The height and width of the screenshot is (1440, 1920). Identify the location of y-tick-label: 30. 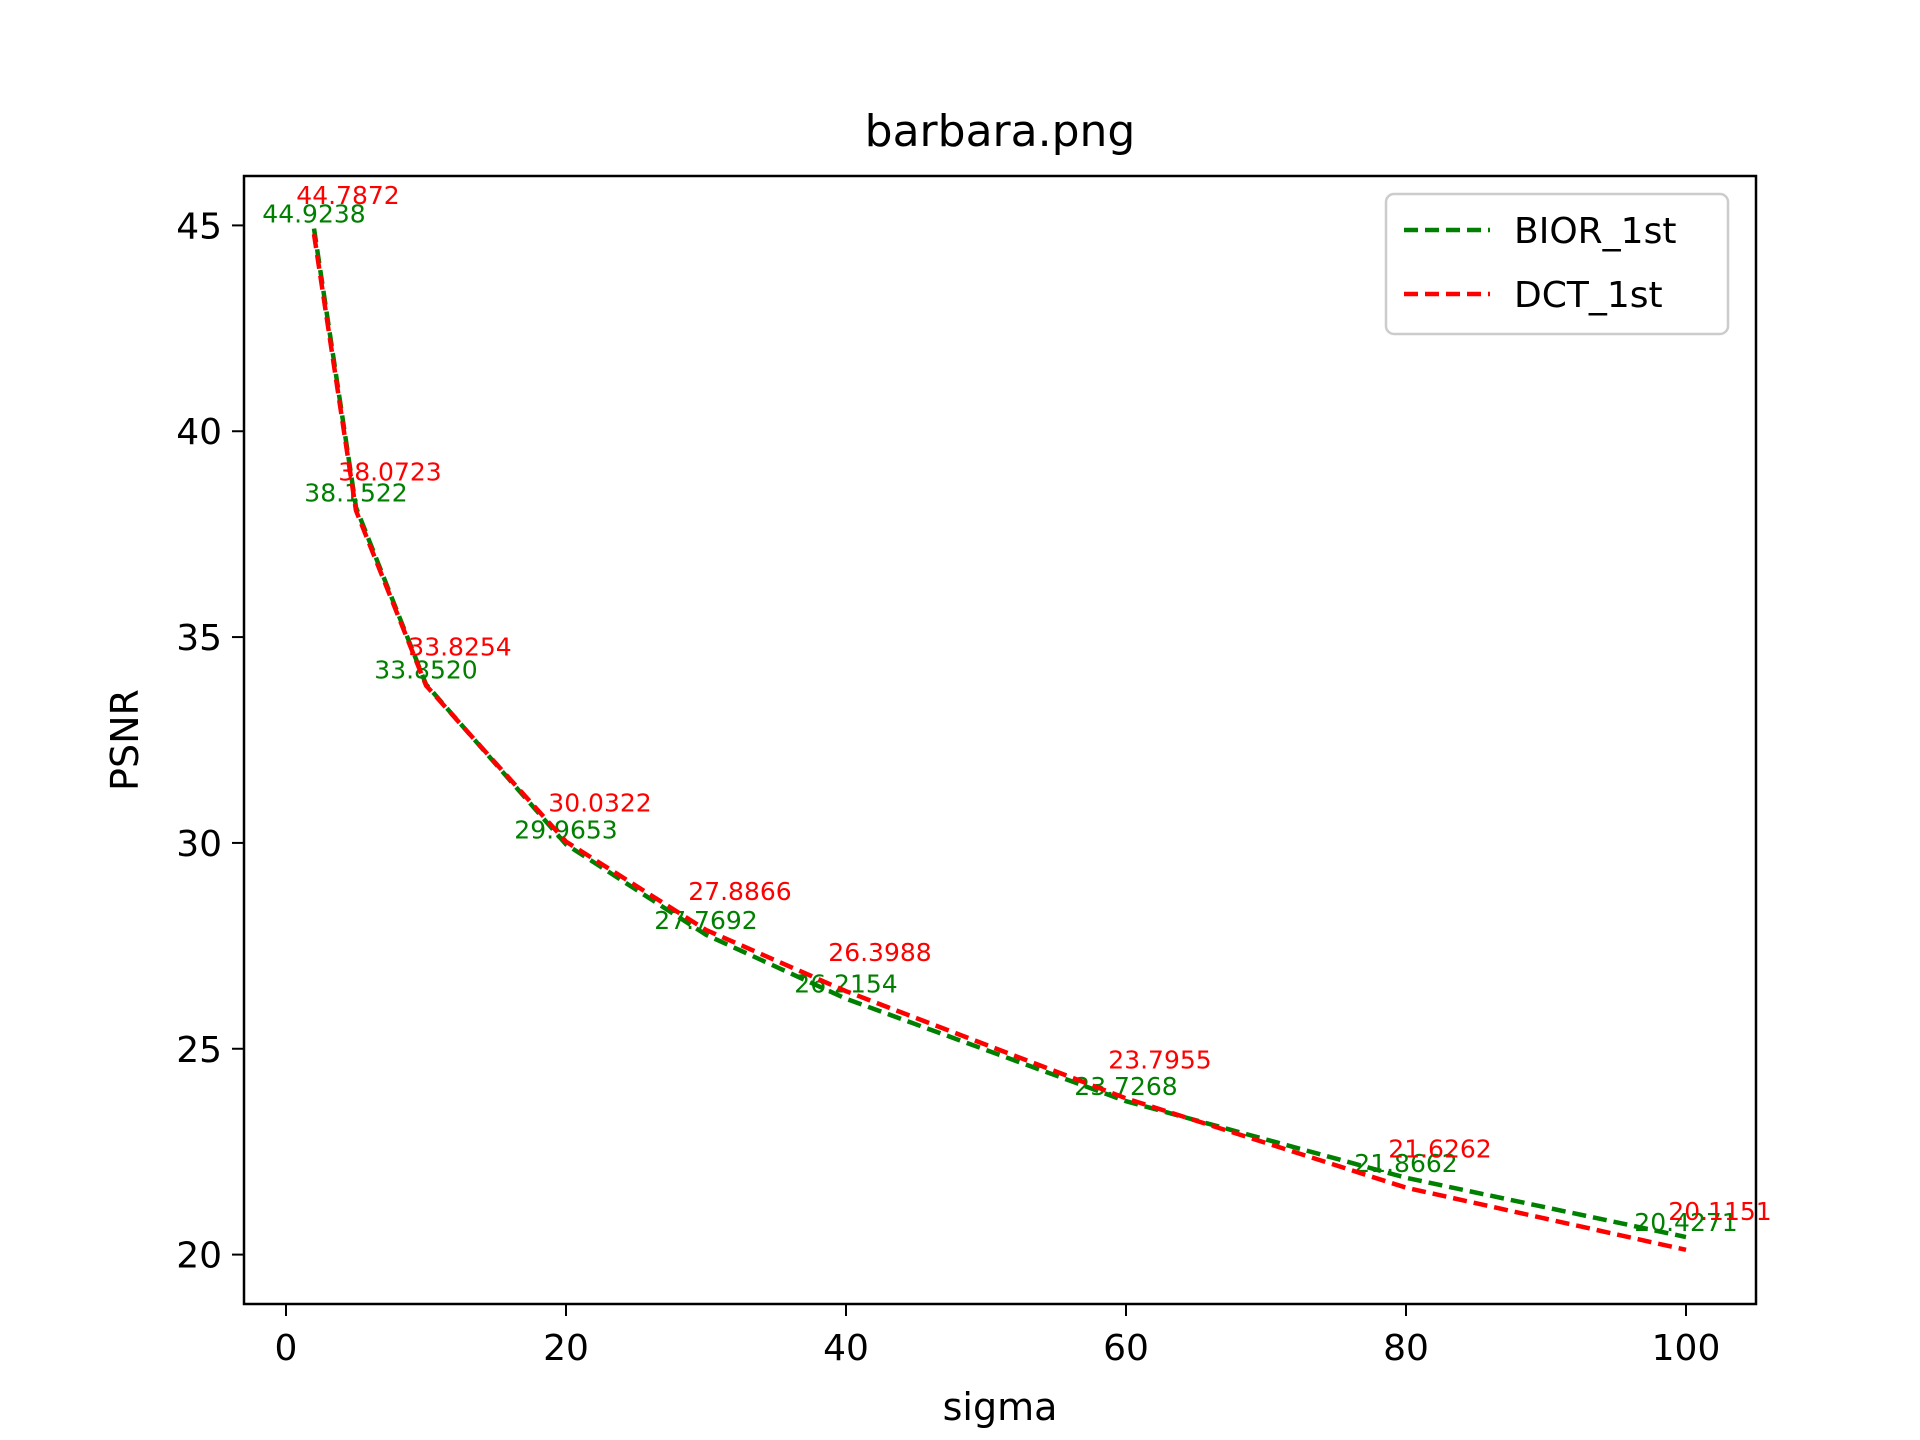
(199, 844).